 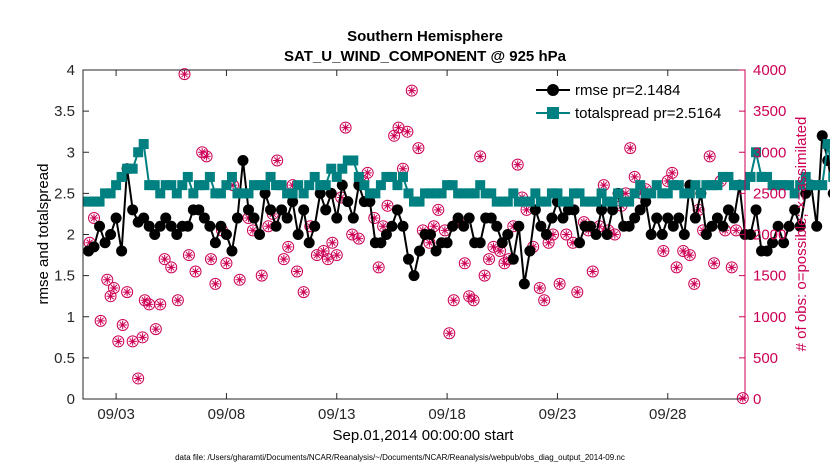 What do you see at coordinates (757, 399) in the screenshot?
I see `y-tick-right-label: 0` at bounding box center [757, 399].